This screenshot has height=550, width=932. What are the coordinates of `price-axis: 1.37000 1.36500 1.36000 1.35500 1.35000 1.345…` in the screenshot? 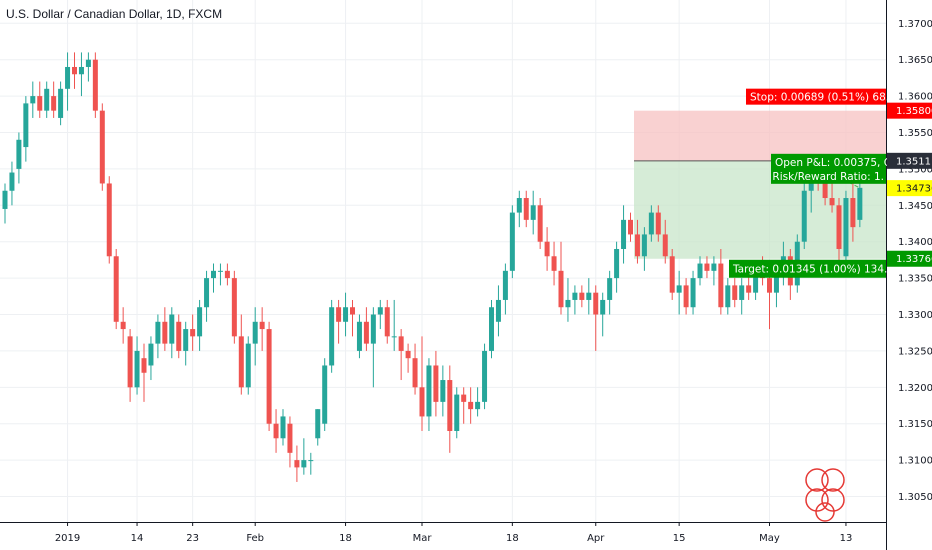 It's located at (909, 275).